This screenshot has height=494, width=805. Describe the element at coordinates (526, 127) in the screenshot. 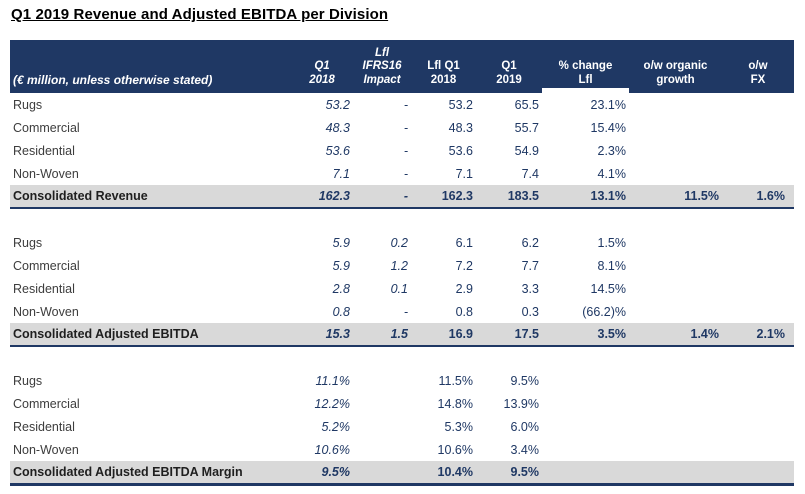

I see `cell-value: 55.7` at that location.